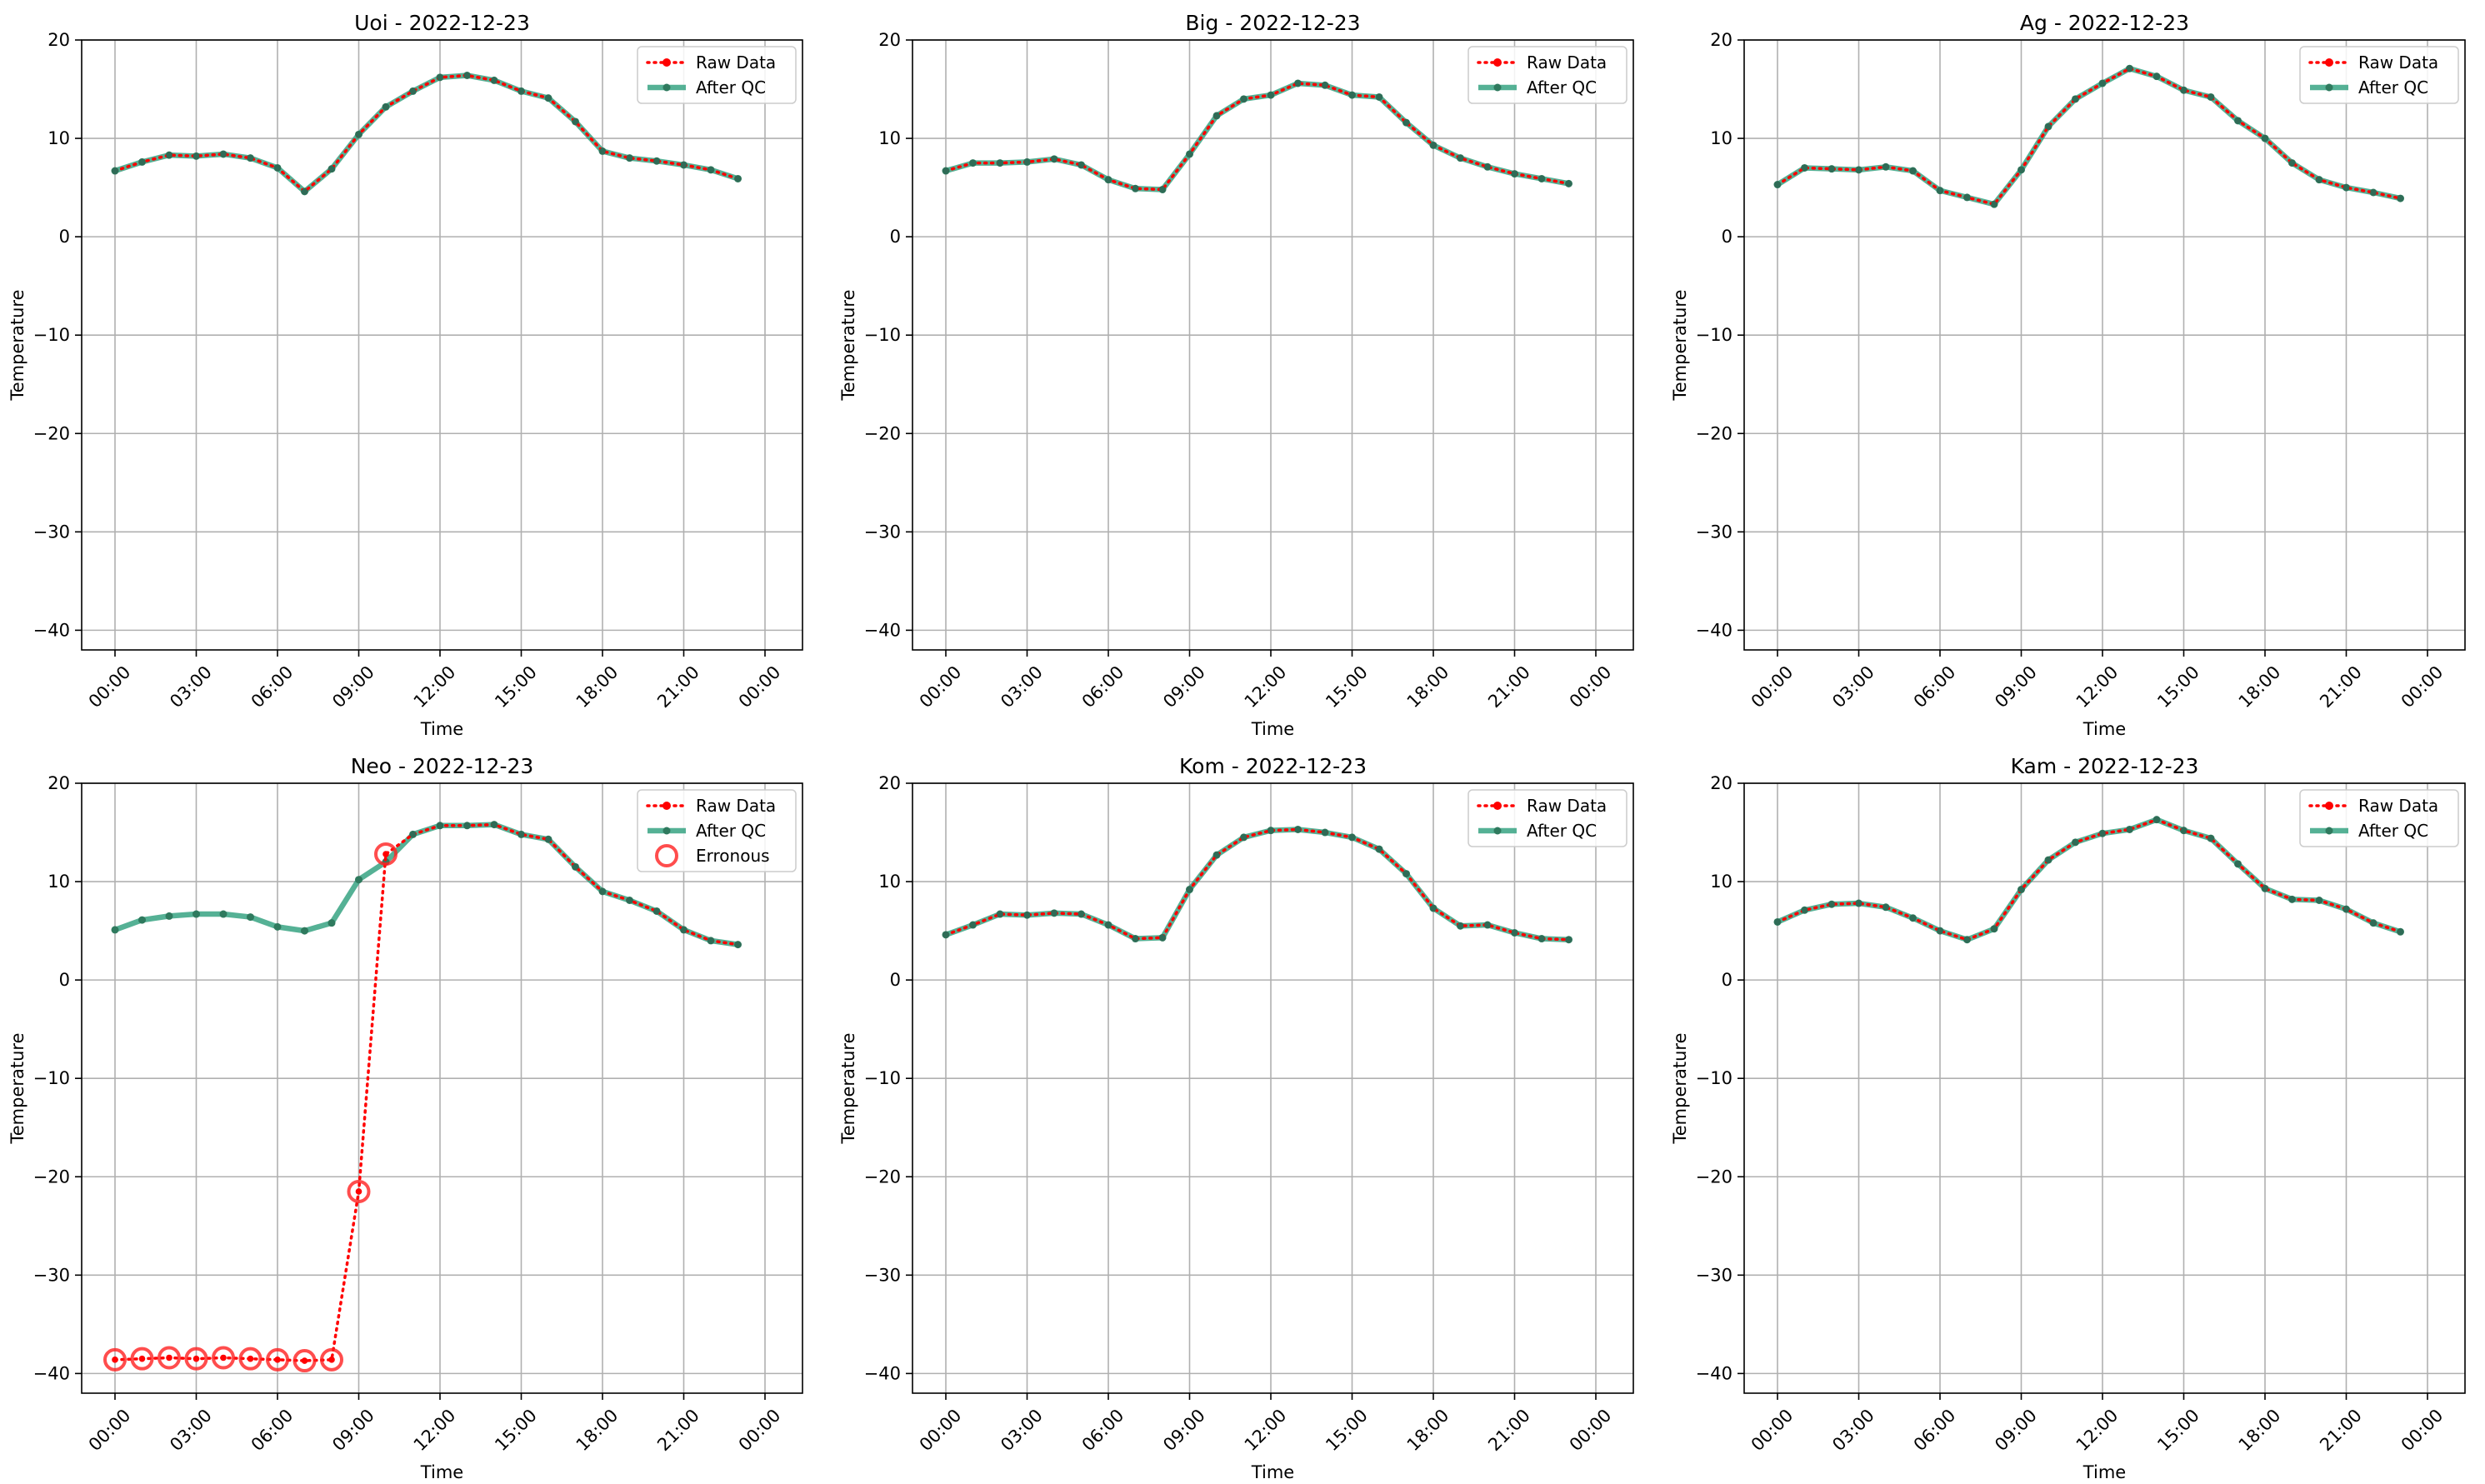  I want to click on legend-erroneous-marker, so click(666, 855).